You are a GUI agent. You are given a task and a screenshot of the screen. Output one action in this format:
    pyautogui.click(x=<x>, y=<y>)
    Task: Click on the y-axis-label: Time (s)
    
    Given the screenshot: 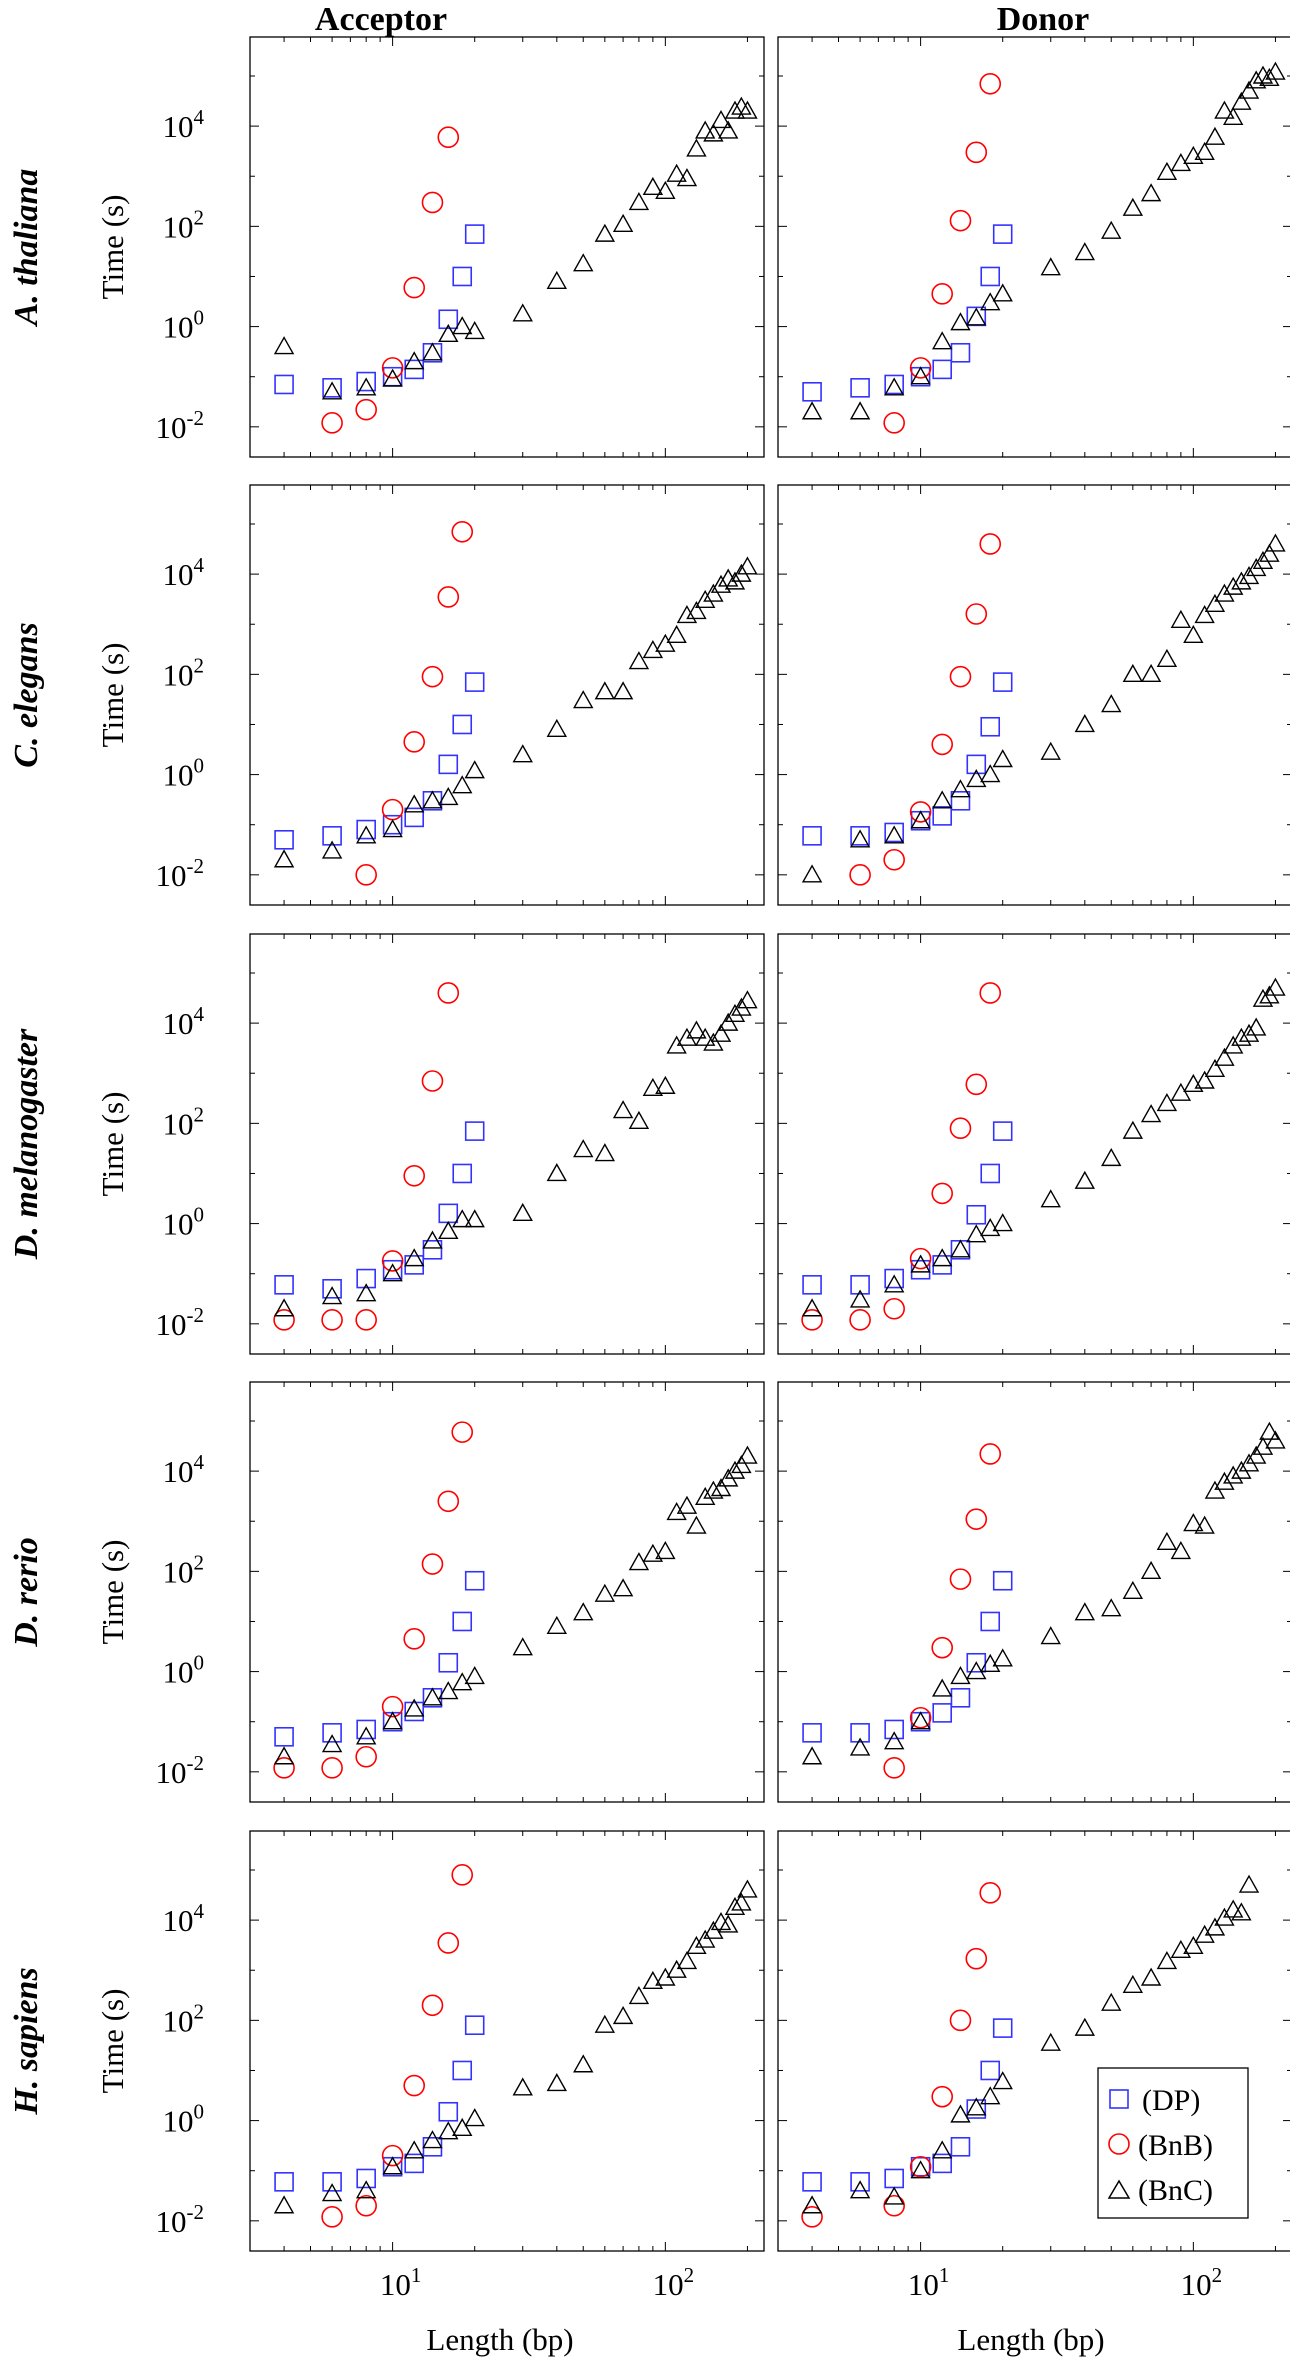 What is the action you would take?
    pyautogui.click(x=112, y=1144)
    